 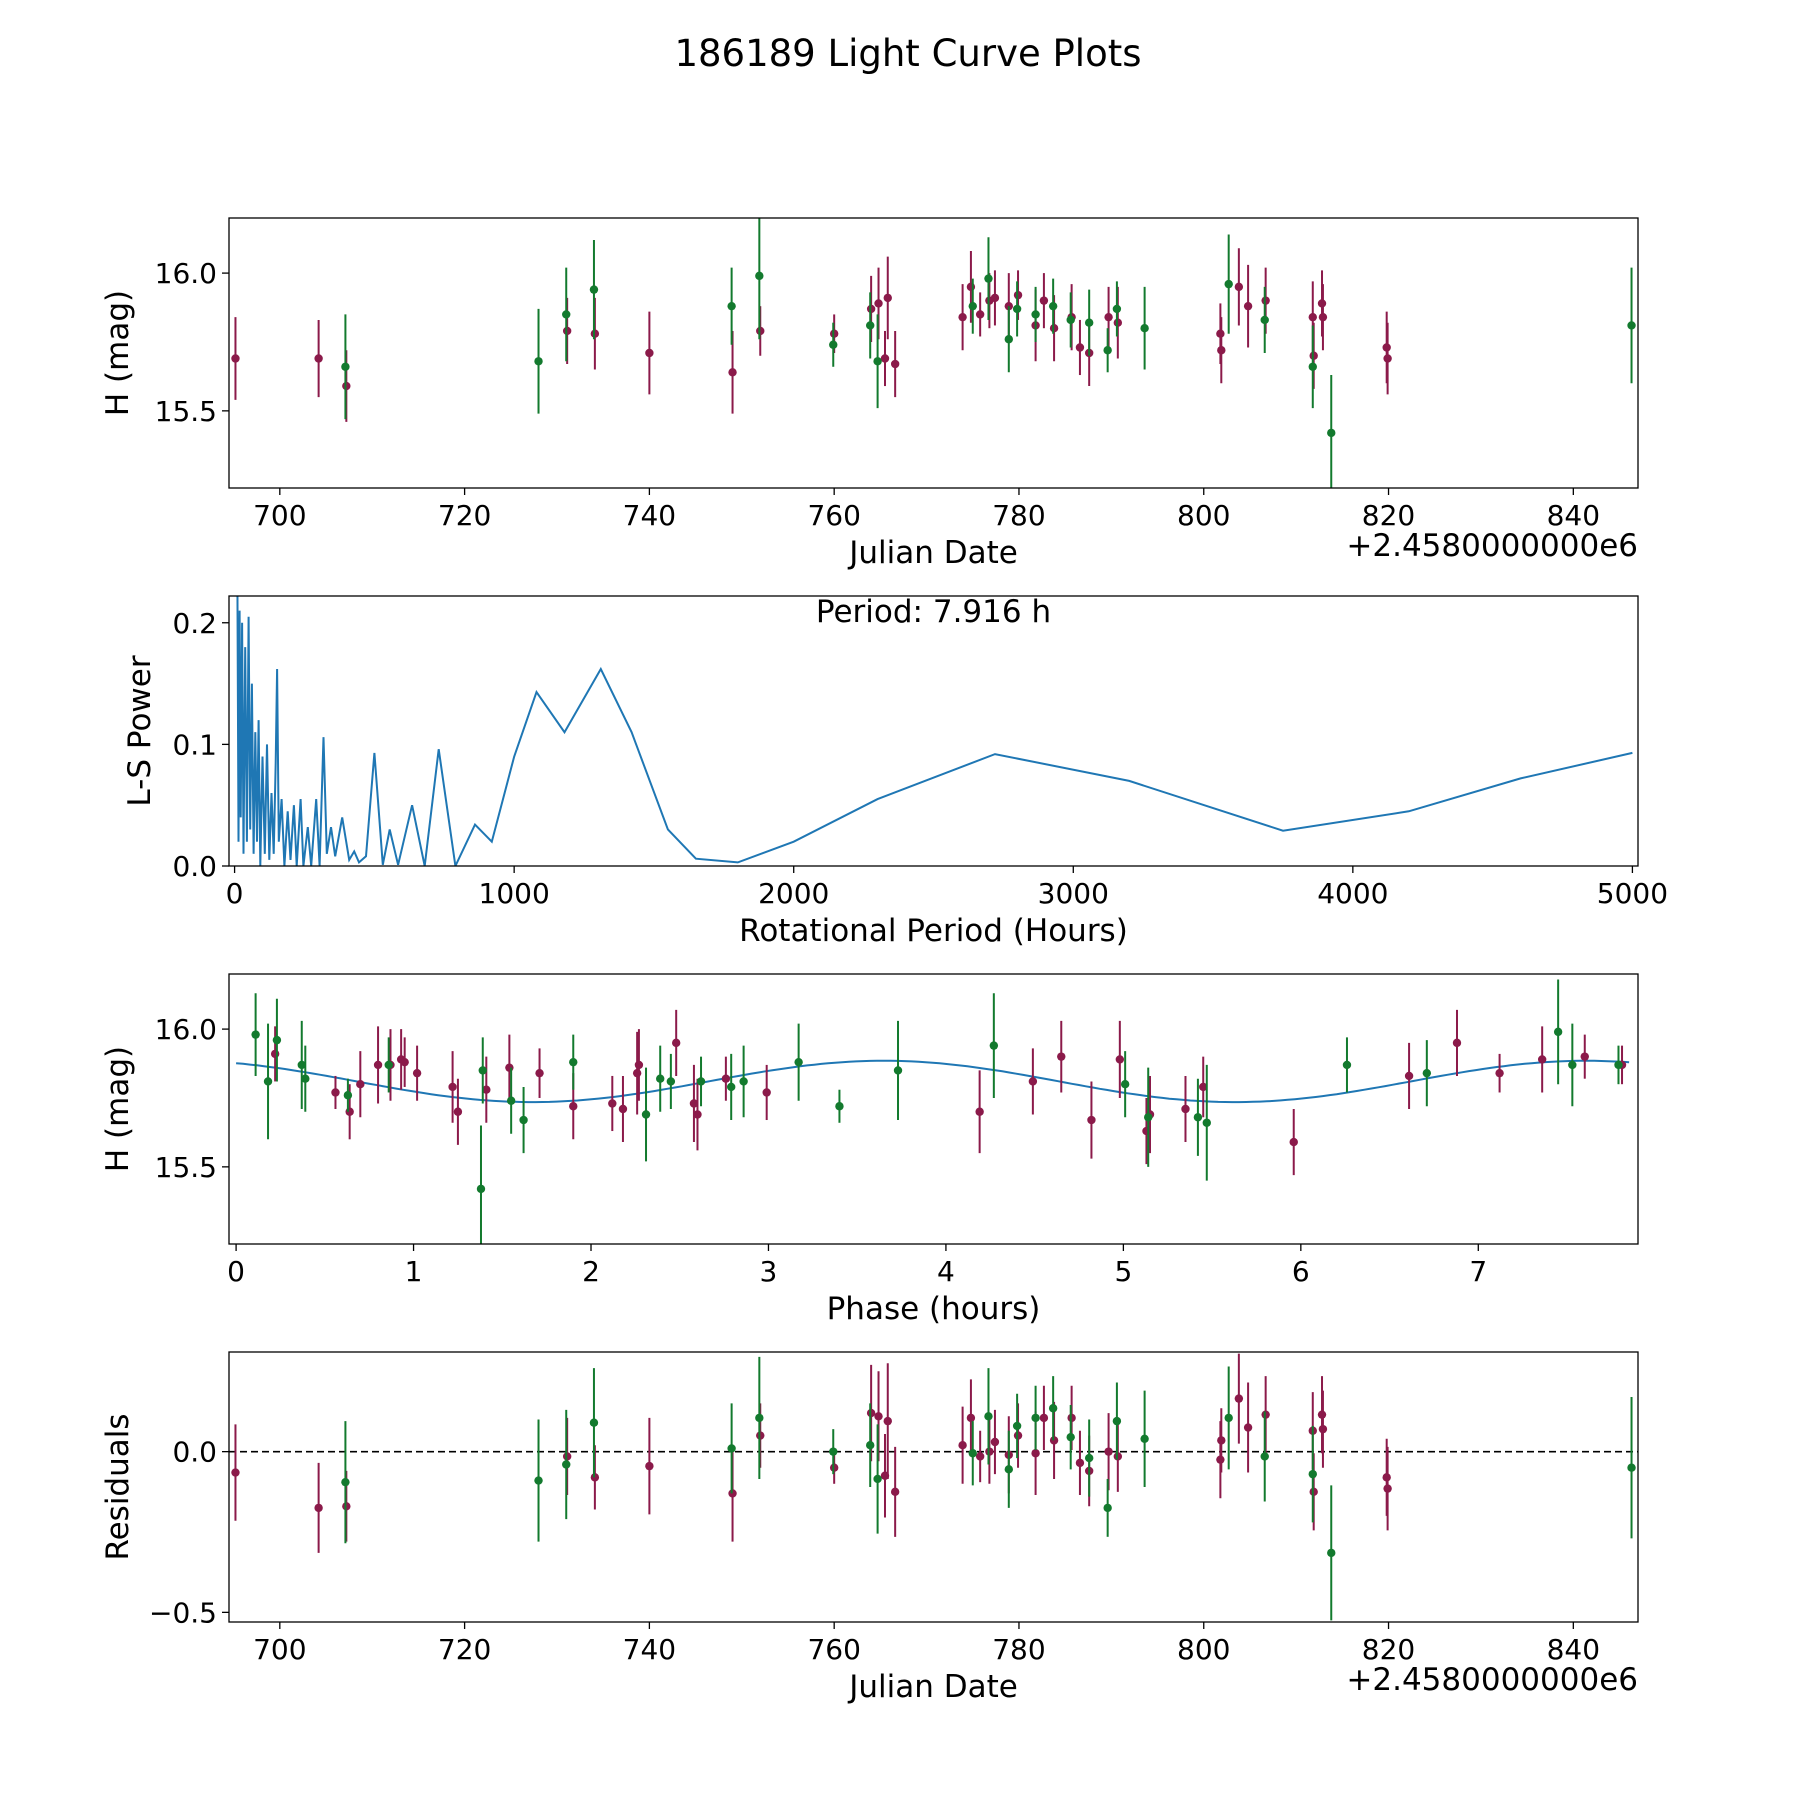 What do you see at coordinates (946, 1271) in the screenshot?
I see `x-tick-label: 4` at bounding box center [946, 1271].